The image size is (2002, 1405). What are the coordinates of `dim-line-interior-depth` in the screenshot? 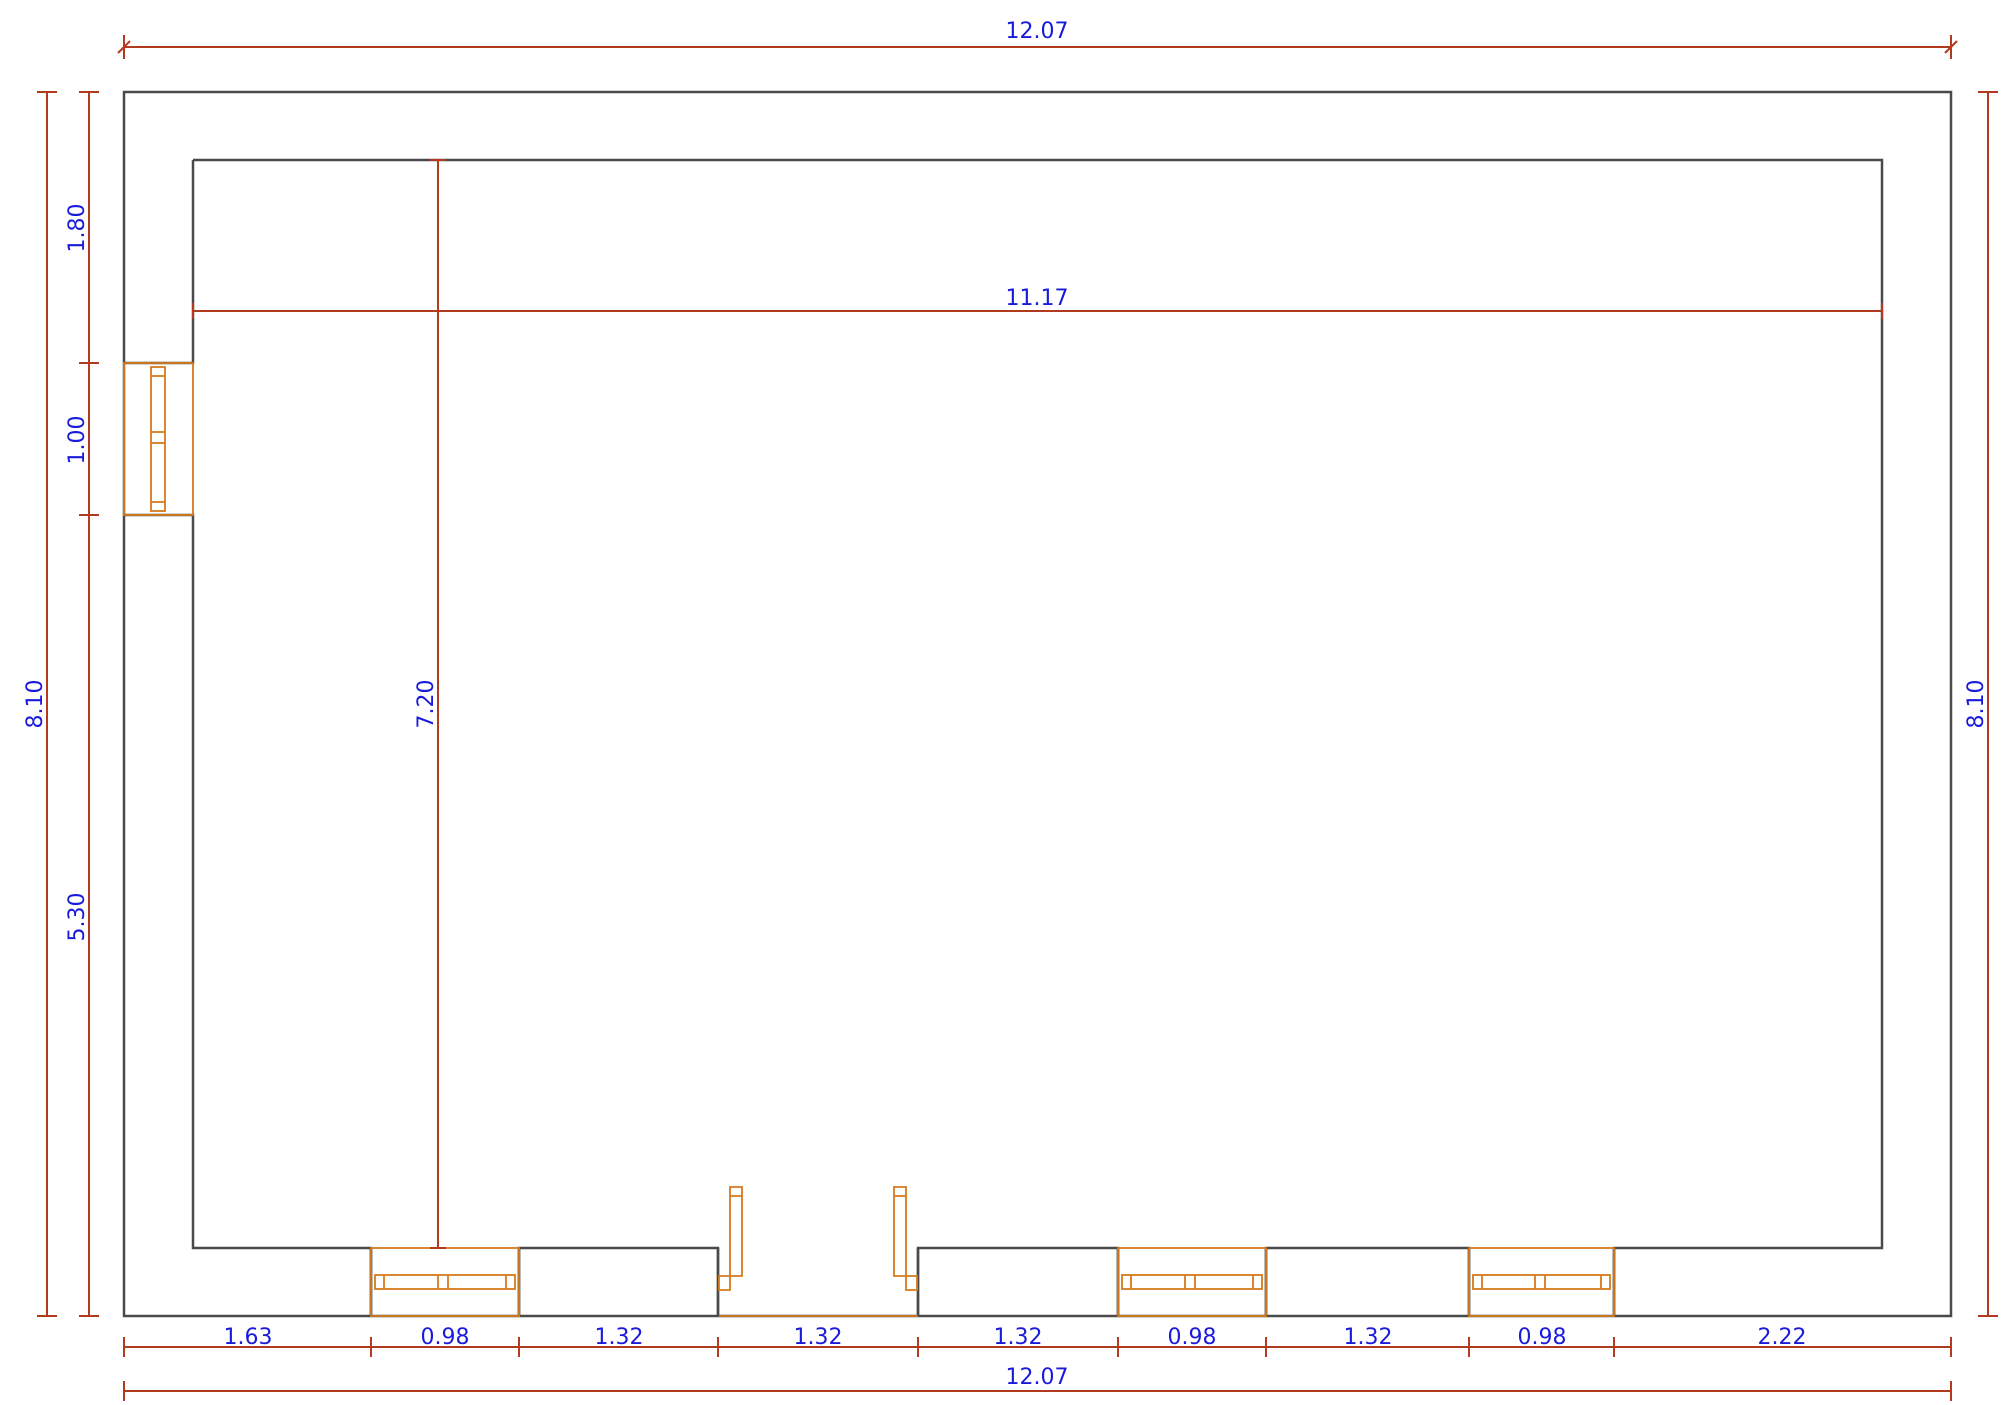 It's located at (438, 704).